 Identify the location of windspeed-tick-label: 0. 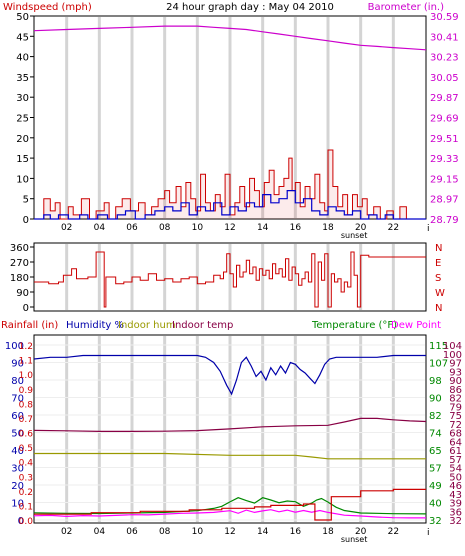
(26, 220).